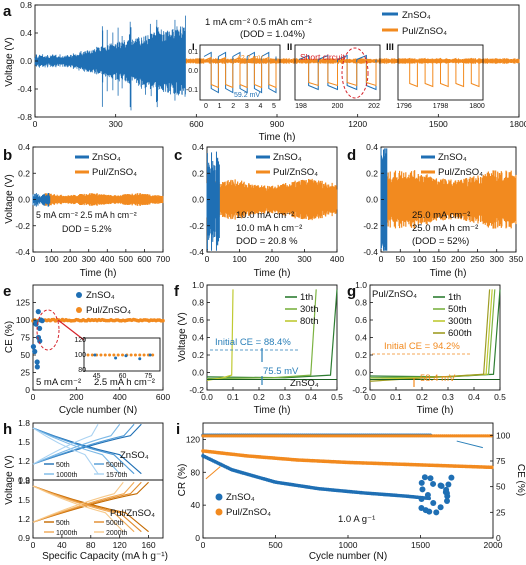  What do you see at coordinates (503, 435) in the screenshot?
I see `y2-tick-label: 100` at bounding box center [503, 435].